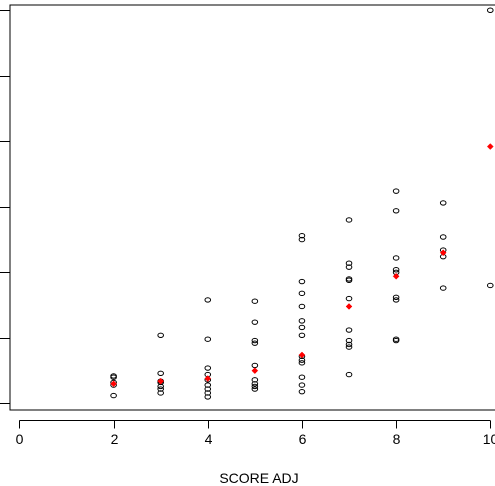 This screenshot has height=486, width=495. I want to click on y-axis, so click(5, 207).